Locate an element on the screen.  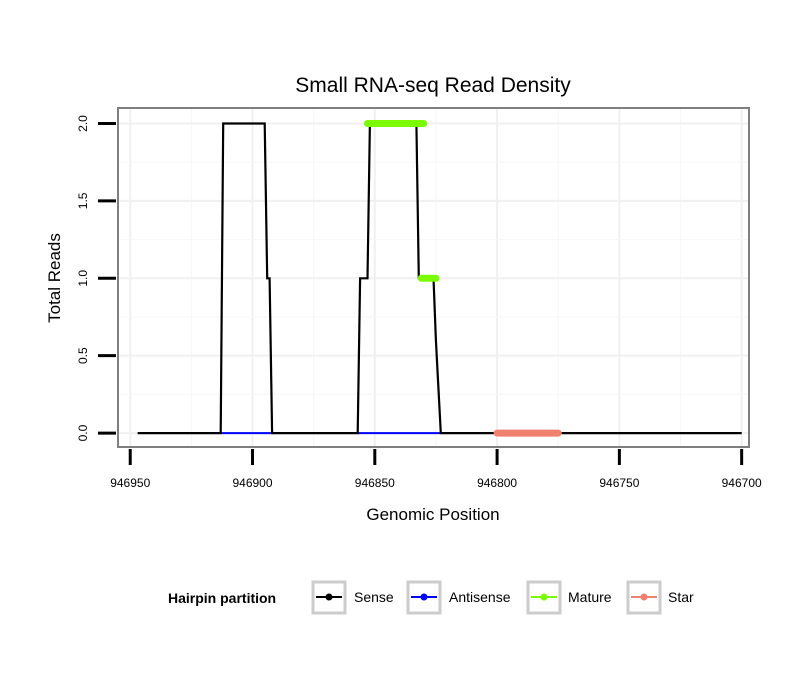
x-tick-label: 946900 is located at coordinates (252, 483).